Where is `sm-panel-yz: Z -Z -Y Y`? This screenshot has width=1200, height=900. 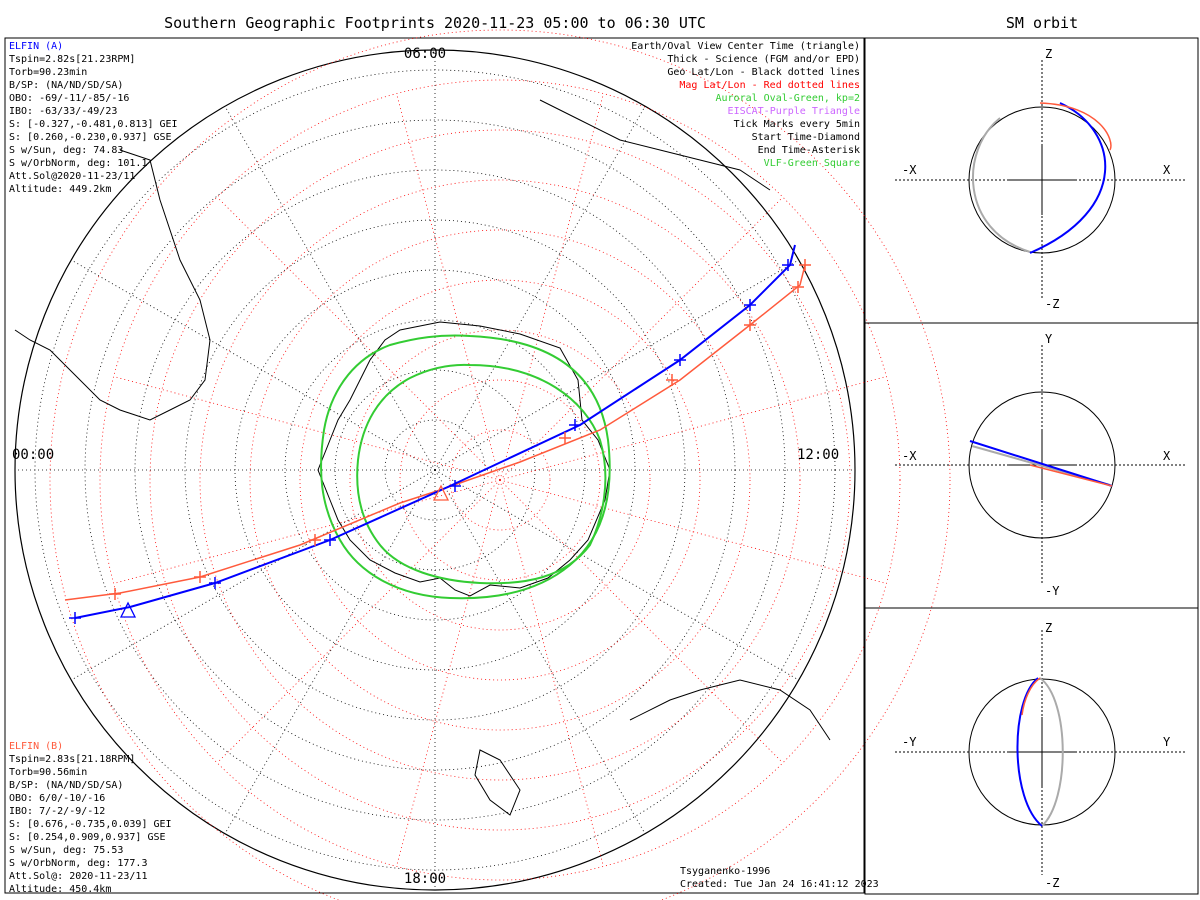
sm-panel-yz: Z -Z -Y Y is located at coordinates (1031, 751).